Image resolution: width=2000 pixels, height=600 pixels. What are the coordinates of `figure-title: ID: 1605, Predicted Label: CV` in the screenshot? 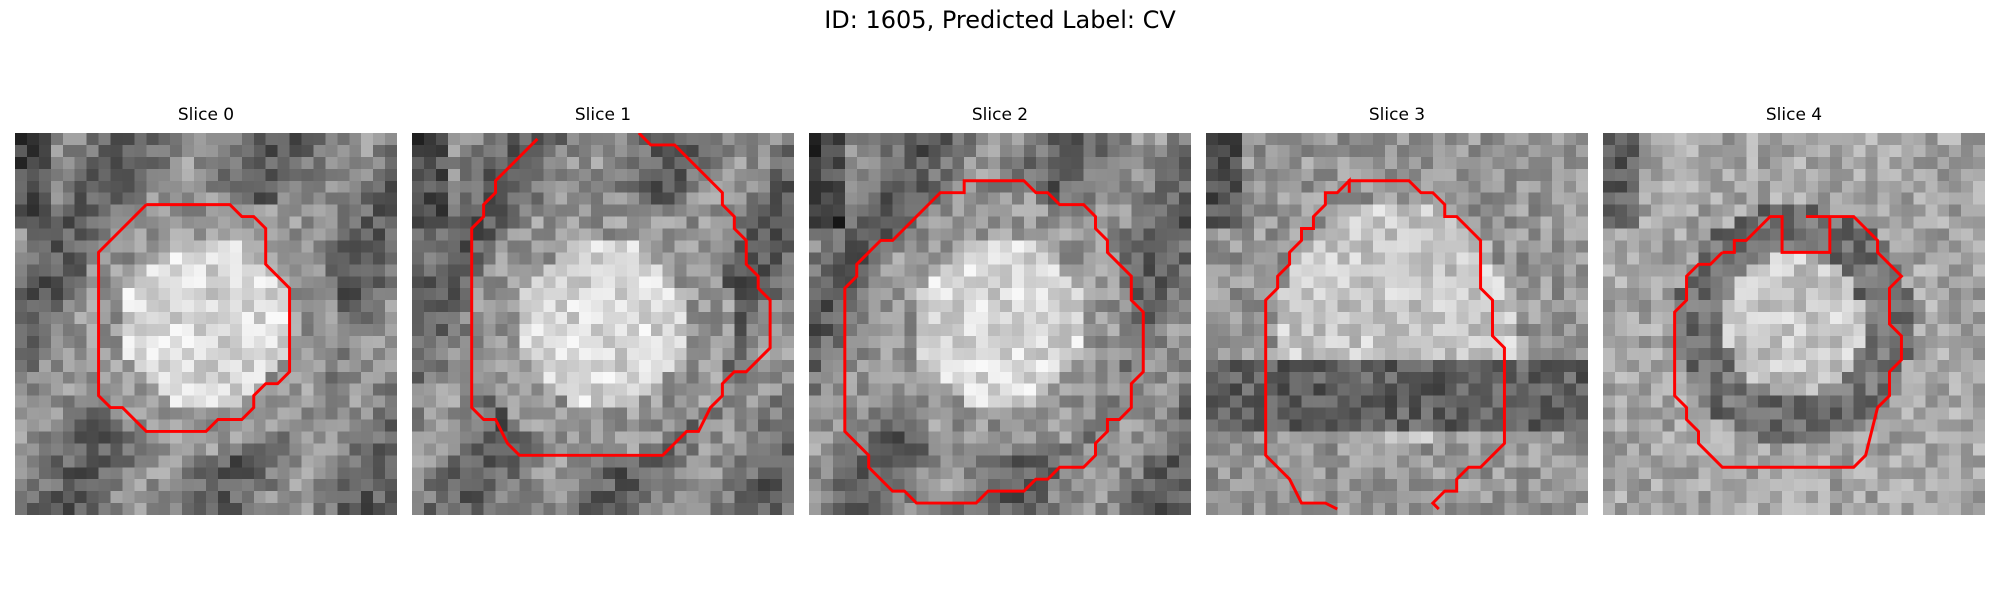 It's located at (1000, 20).